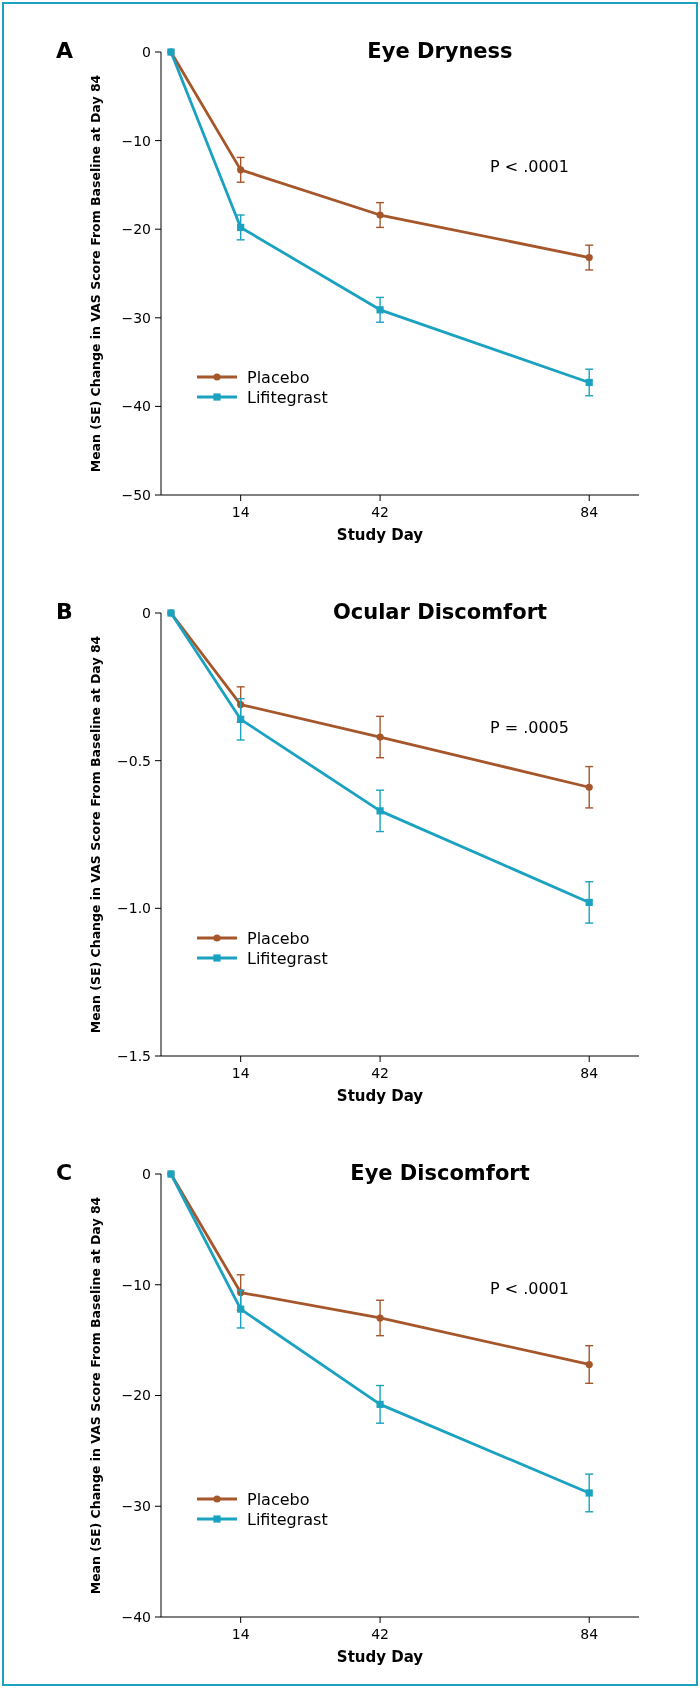  I want to click on y-tick-label: −1.5, so click(134, 1055).